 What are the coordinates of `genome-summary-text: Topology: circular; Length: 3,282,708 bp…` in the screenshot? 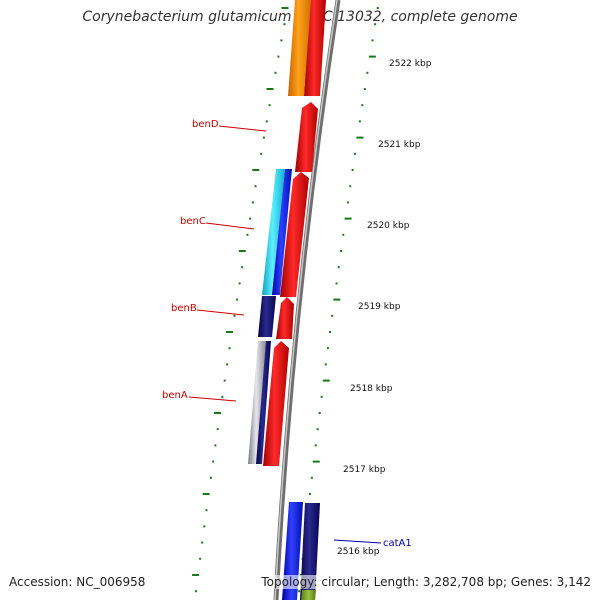 It's located at (426, 582).